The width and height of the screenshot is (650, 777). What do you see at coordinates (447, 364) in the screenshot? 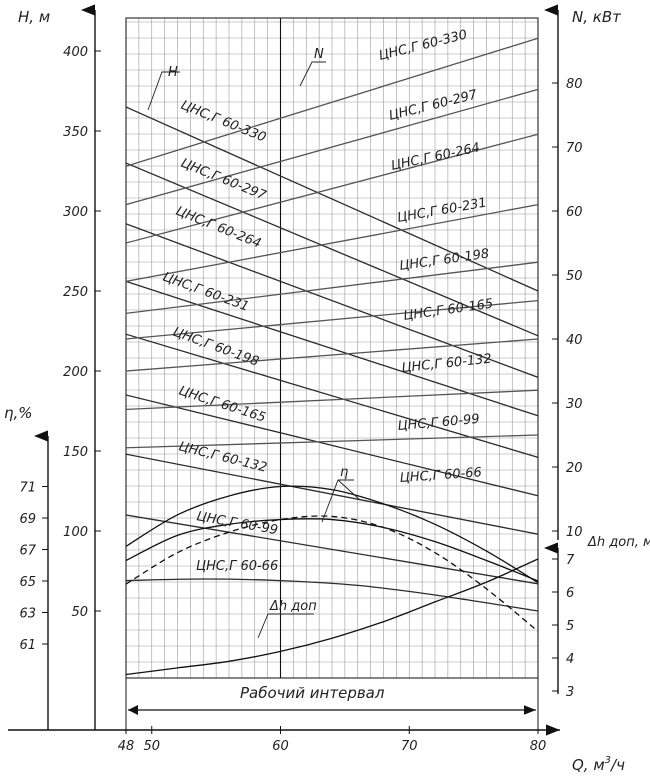
I see `power-curve-label: ЦНС,Г 60-132` at bounding box center [447, 364].